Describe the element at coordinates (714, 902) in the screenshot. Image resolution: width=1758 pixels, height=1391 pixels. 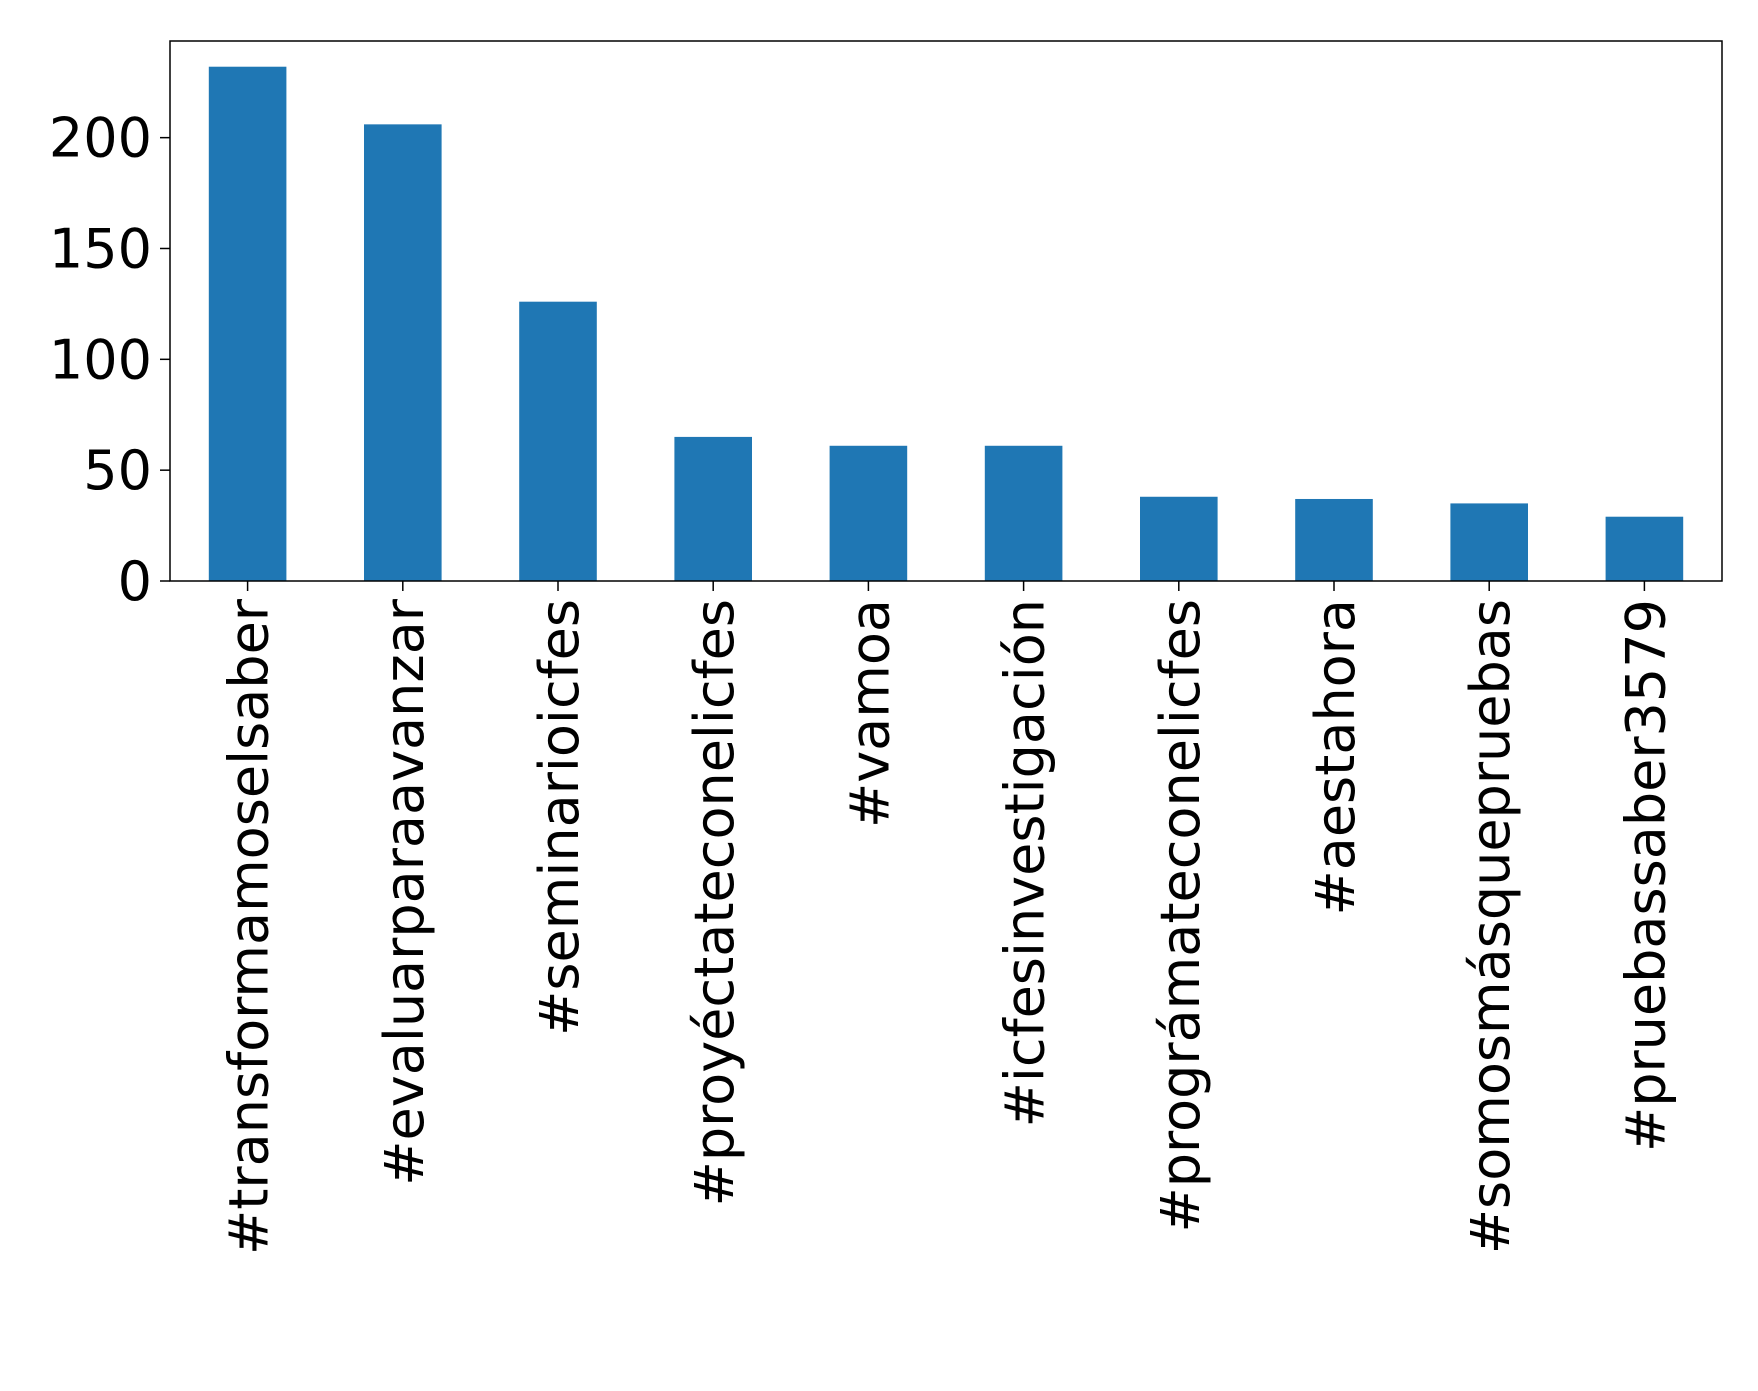
I see `x-tick-label-3: #proyéctateconelicfes` at that location.